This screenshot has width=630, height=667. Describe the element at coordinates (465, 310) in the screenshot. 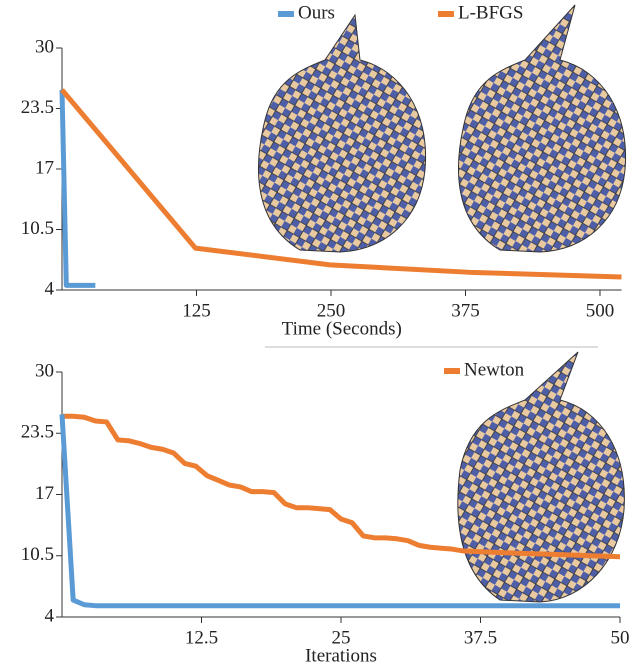

I see `x-tick-label: 375` at that location.